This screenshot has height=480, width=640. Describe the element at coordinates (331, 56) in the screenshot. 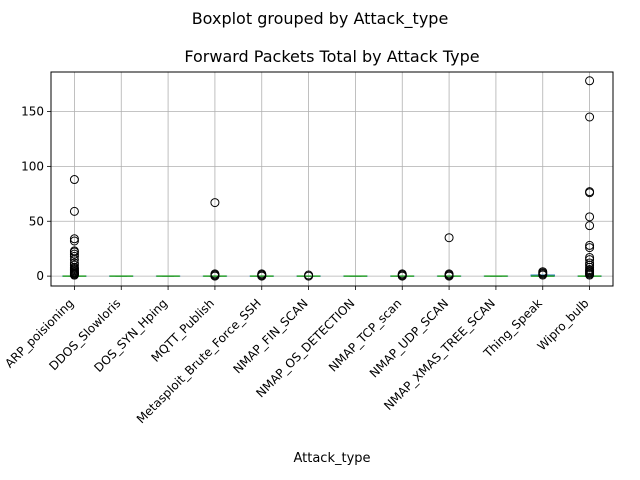

I see `chart-title: Forward Packets Total by Attack Type` at that location.